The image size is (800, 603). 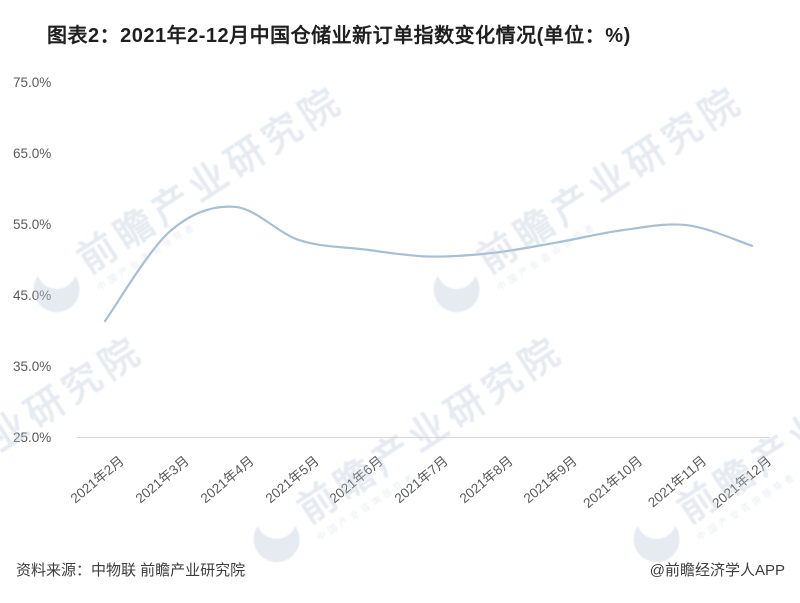 What do you see at coordinates (32, 295) in the screenshot?
I see `y-tick-label: 45.0%` at bounding box center [32, 295].